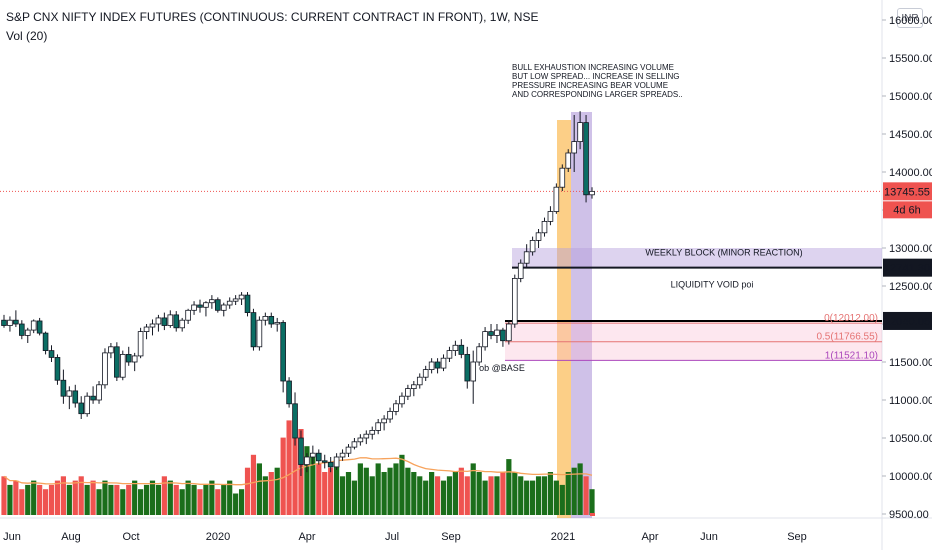 Image resolution: width=932 pixels, height=550 pixels. What do you see at coordinates (597, 94) in the screenshot?
I see `bull-exhaustion-note: AND CORRESPONDING LARGER SPREADS..` at bounding box center [597, 94].